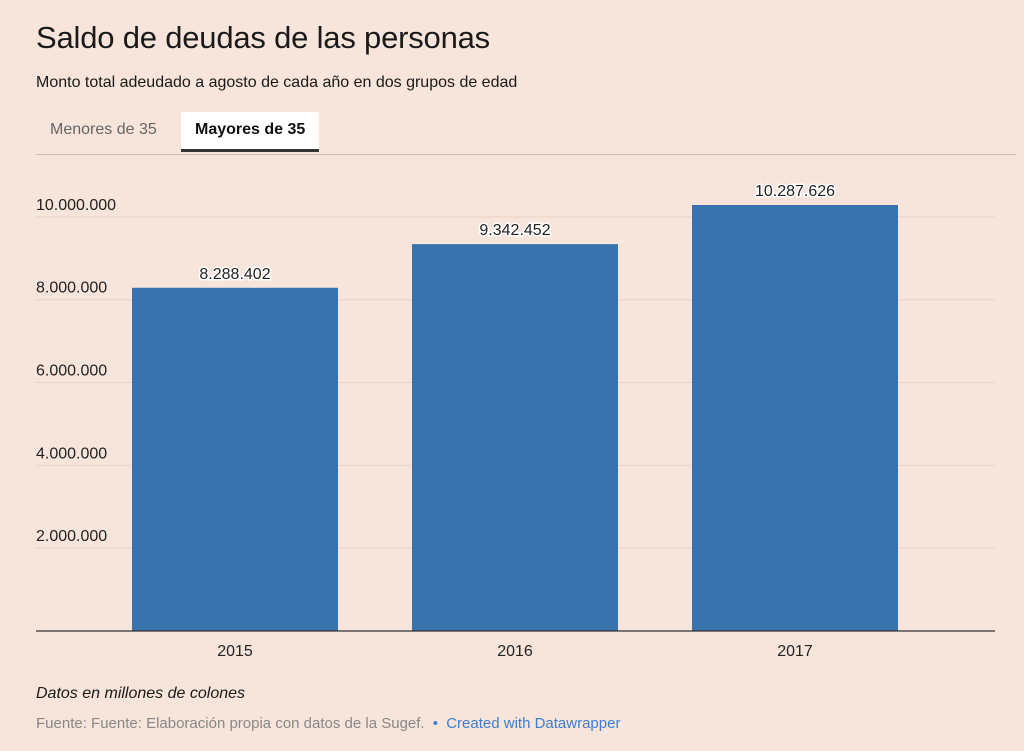 The image size is (1024, 751). I want to click on tab-bar: Menores de 35 Mayores de 35, so click(526, 133).